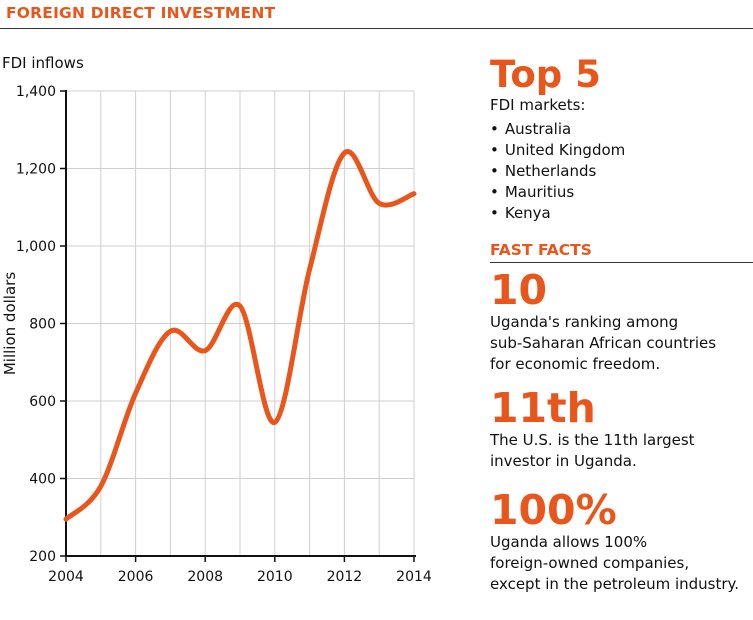 The height and width of the screenshot is (620, 753). Describe the element at coordinates (43, 63) in the screenshot. I see `chart-subtitle: FDI inflows` at that location.